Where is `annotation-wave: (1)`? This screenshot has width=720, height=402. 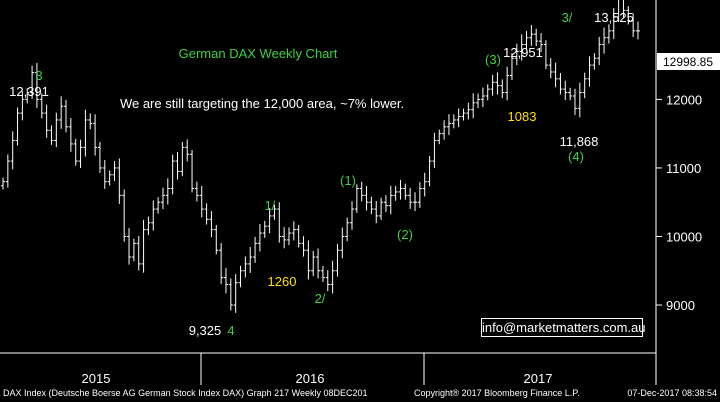
annotation-wave: (1) is located at coordinates (348, 180).